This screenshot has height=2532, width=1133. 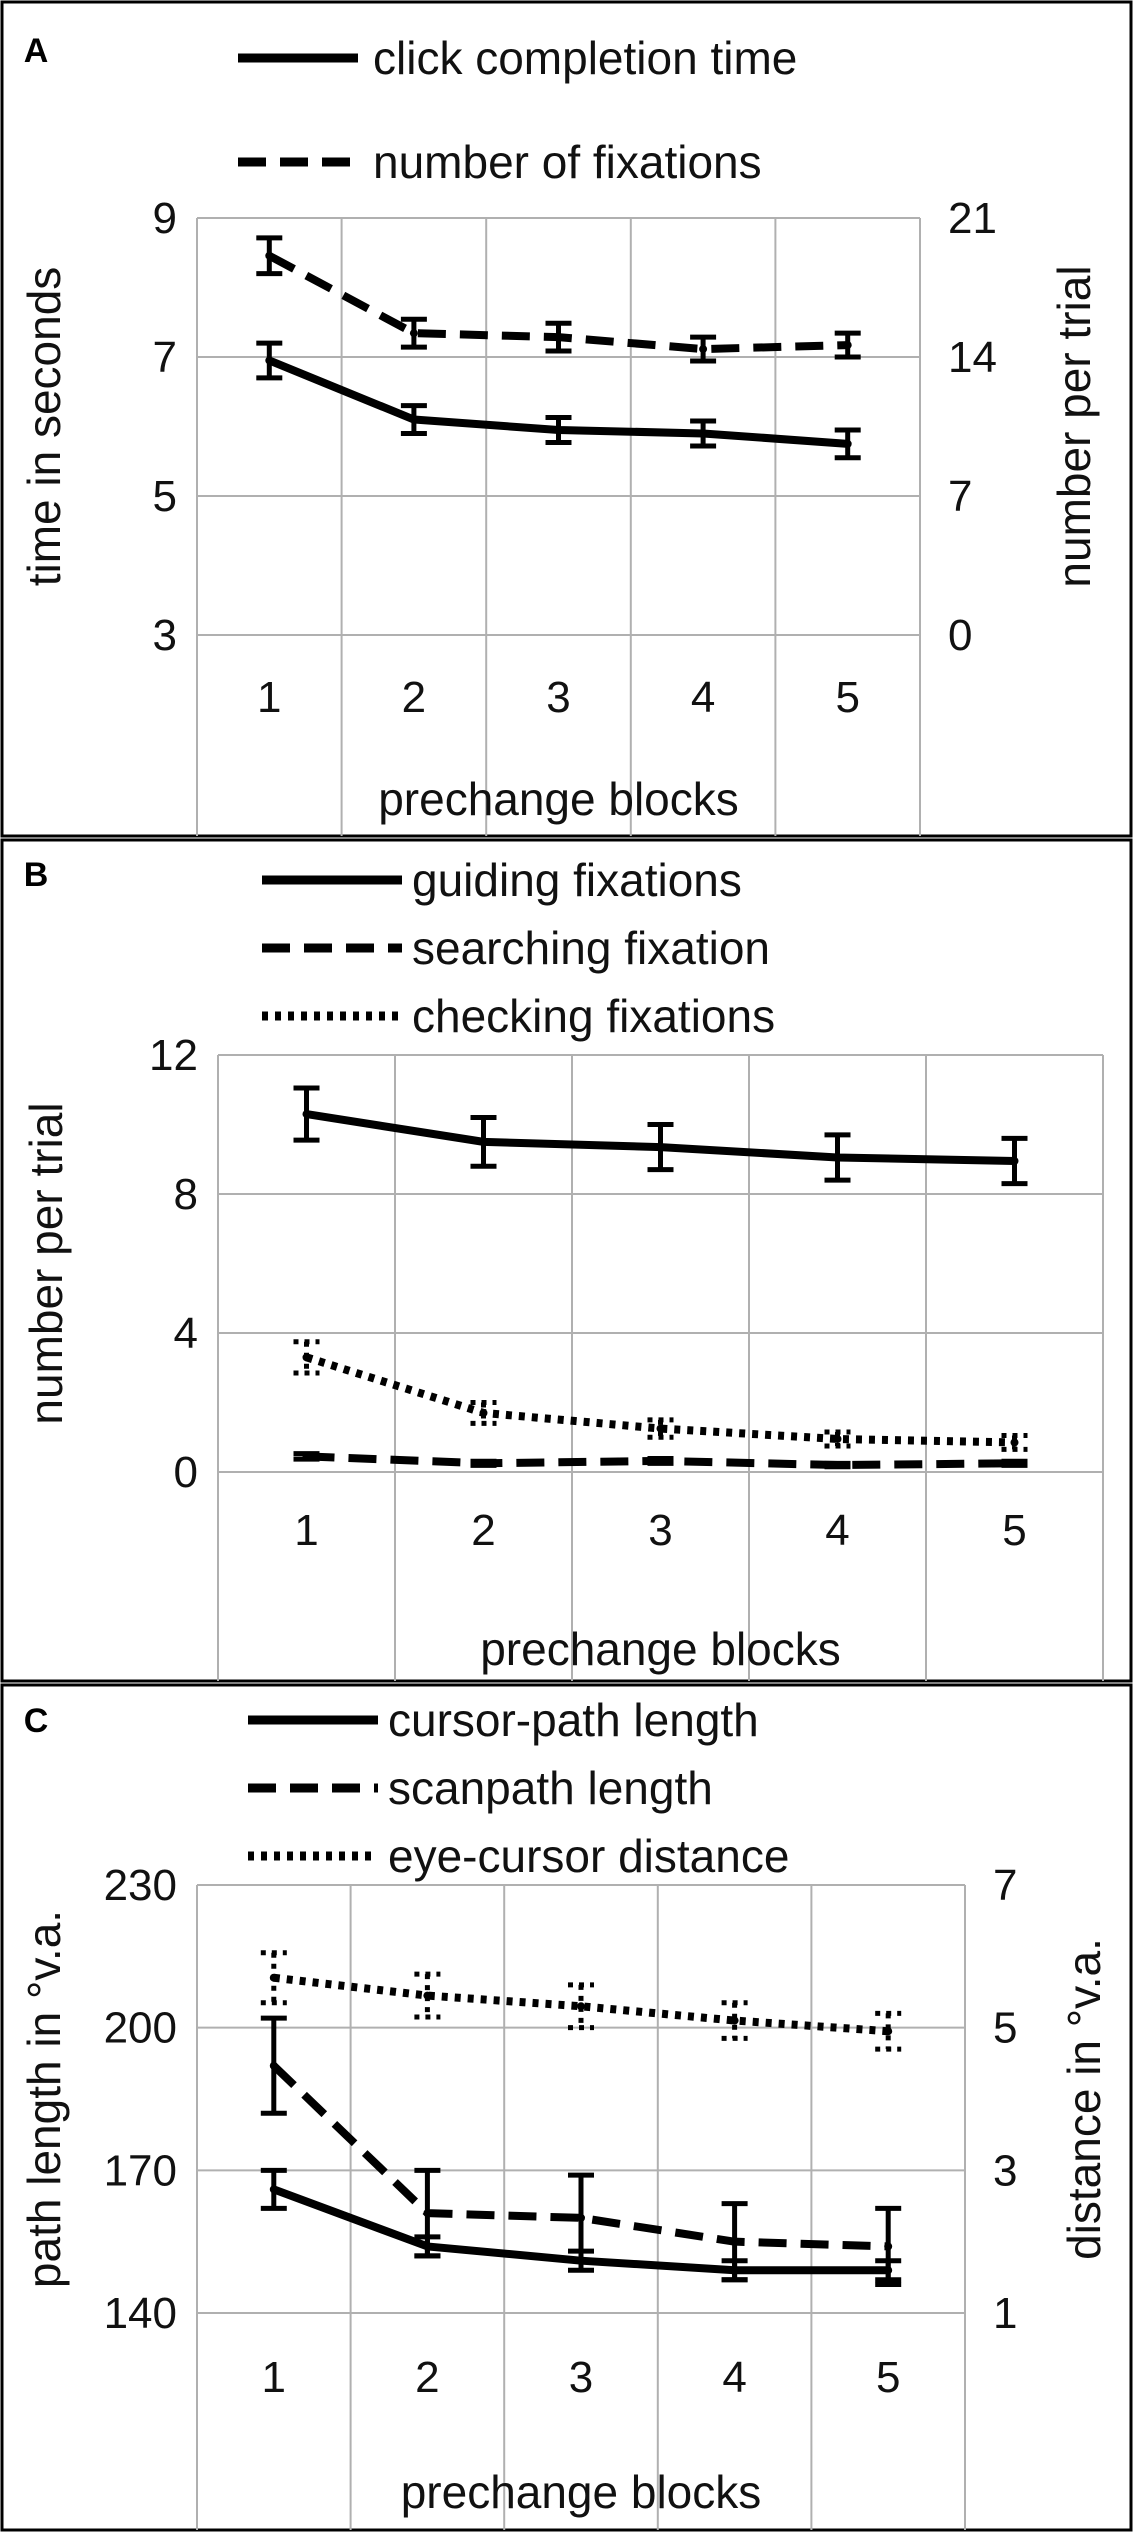 I want to click on y-left-tick-label: 0, so click(x=186, y=1472).